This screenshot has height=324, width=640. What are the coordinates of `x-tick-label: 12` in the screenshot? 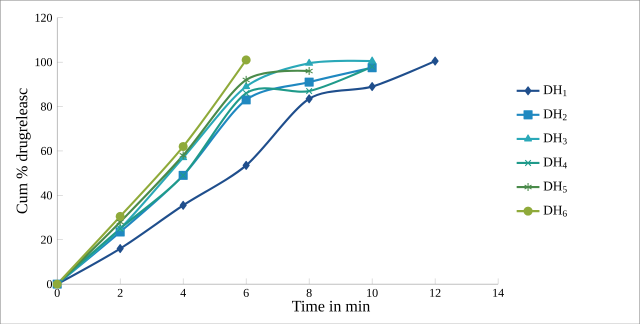 It's located at (435, 292).